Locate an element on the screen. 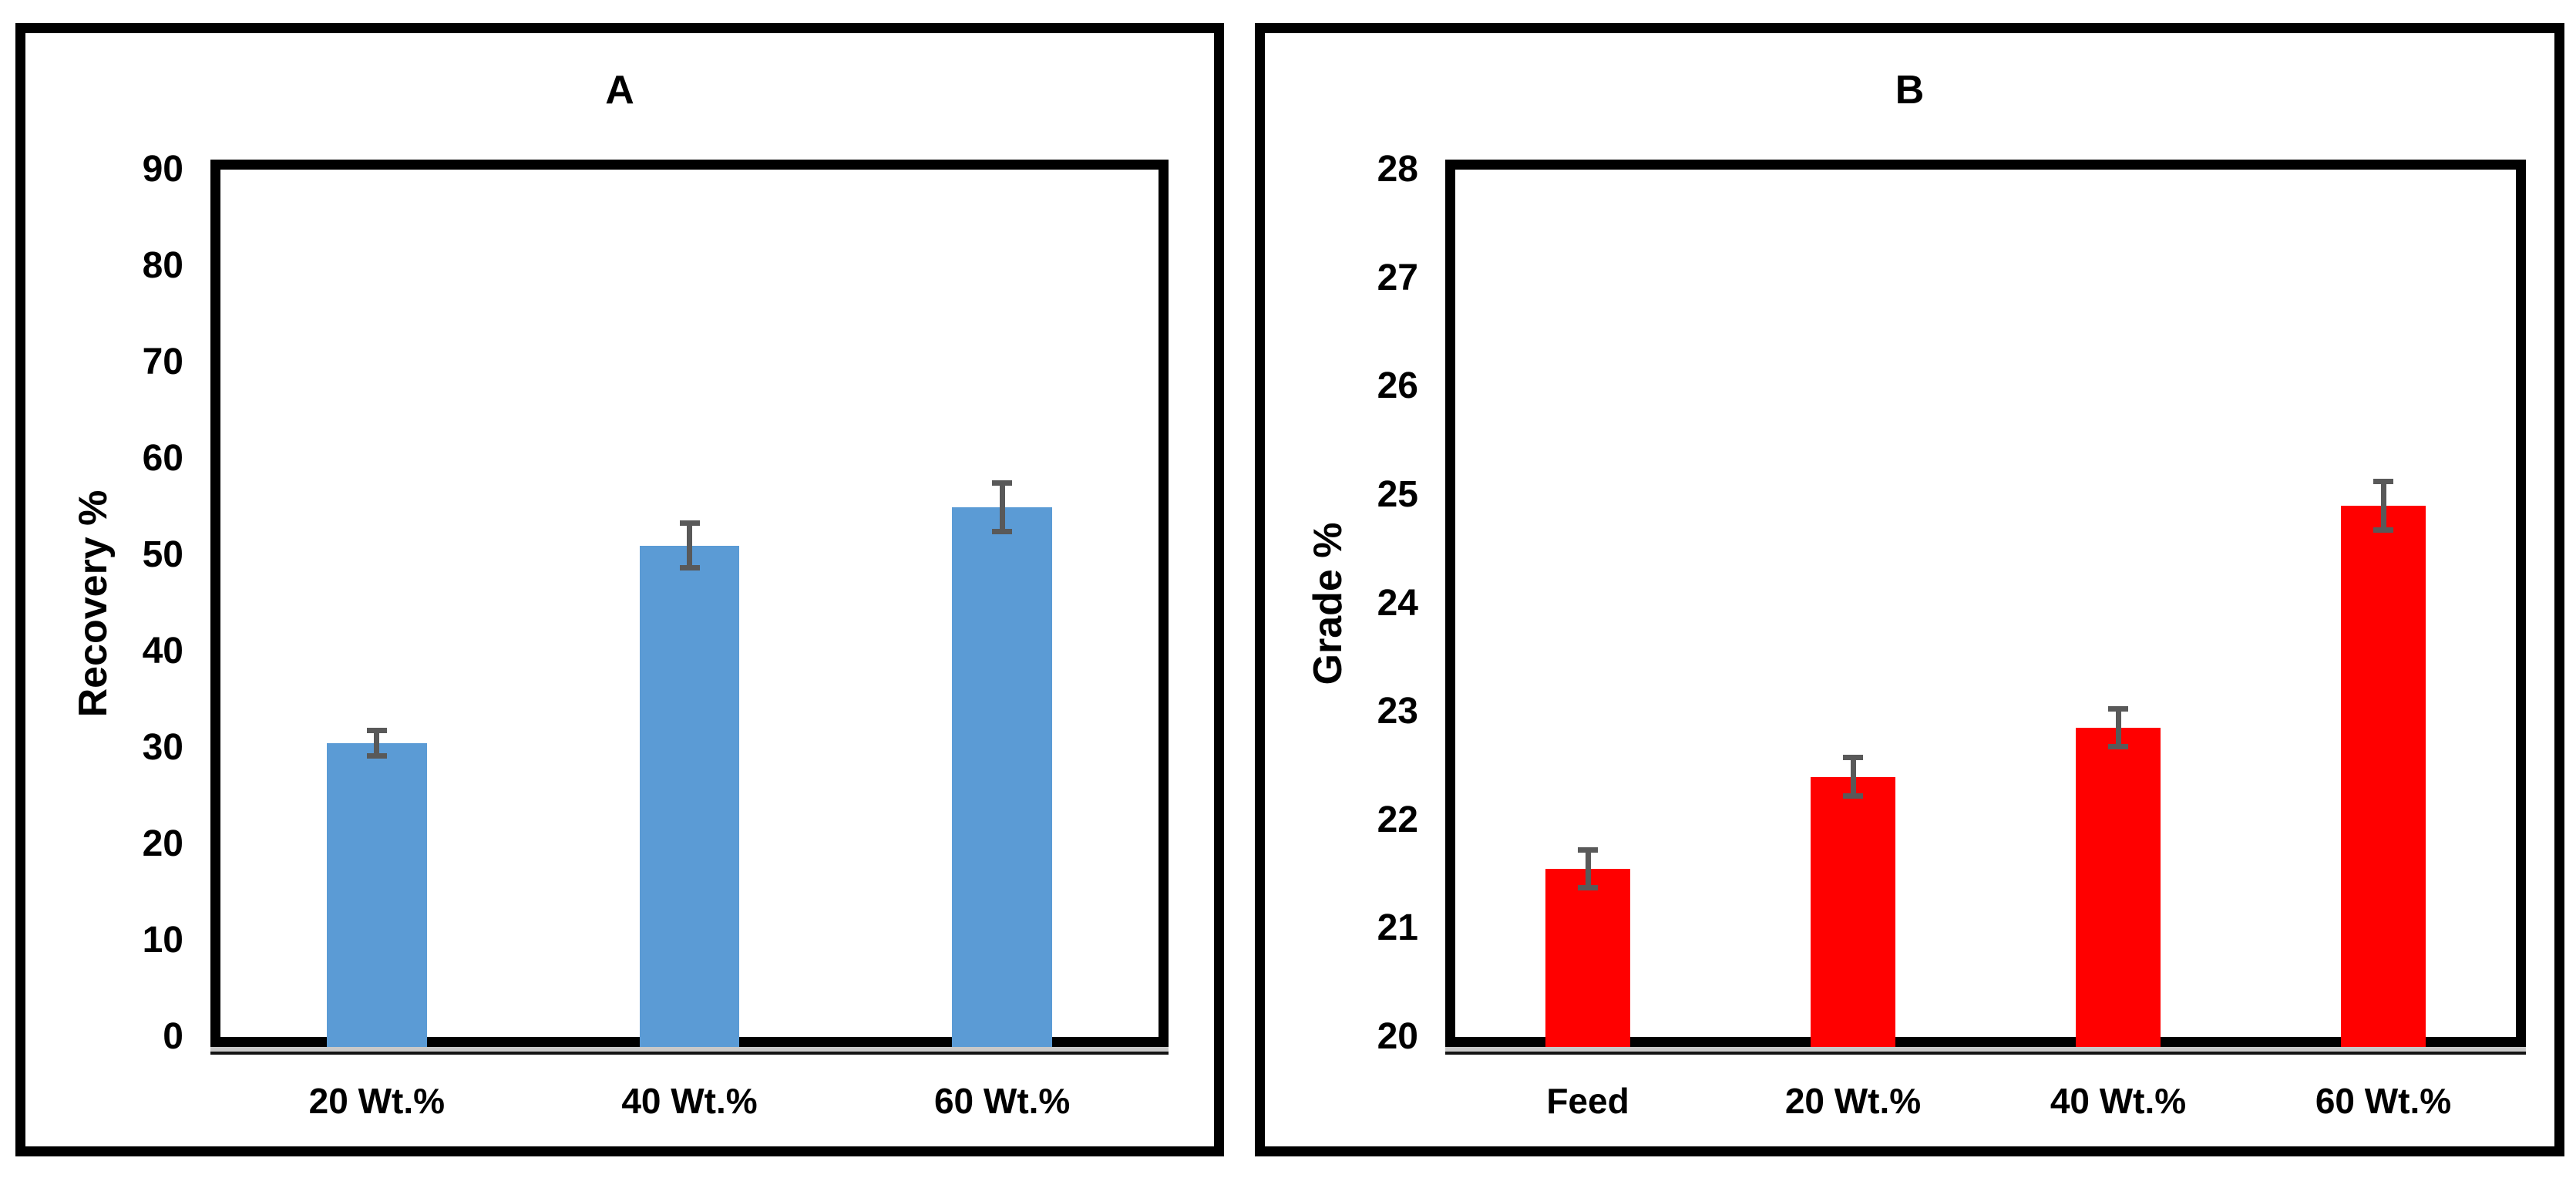  y-tick-label: 25 is located at coordinates (1397, 494).